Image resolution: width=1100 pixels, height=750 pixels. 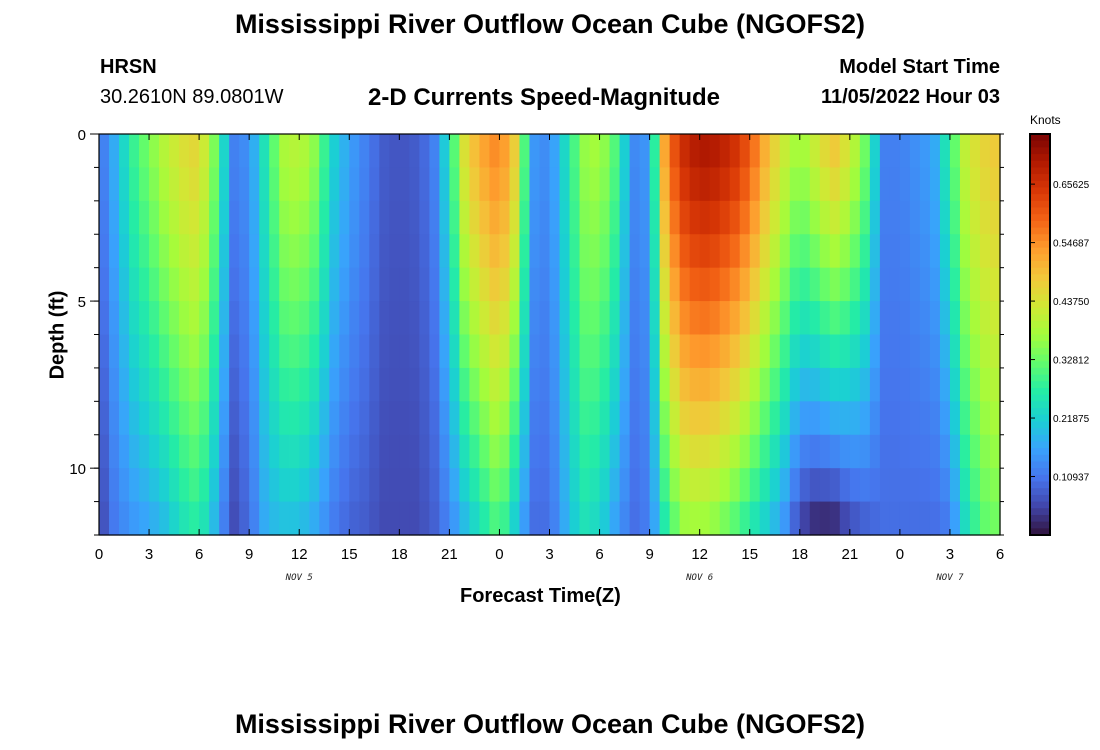 What do you see at coordinates (699, 578) in the screenshot?
I see `date-label: NOV 6` at bounding box center [699, 578].